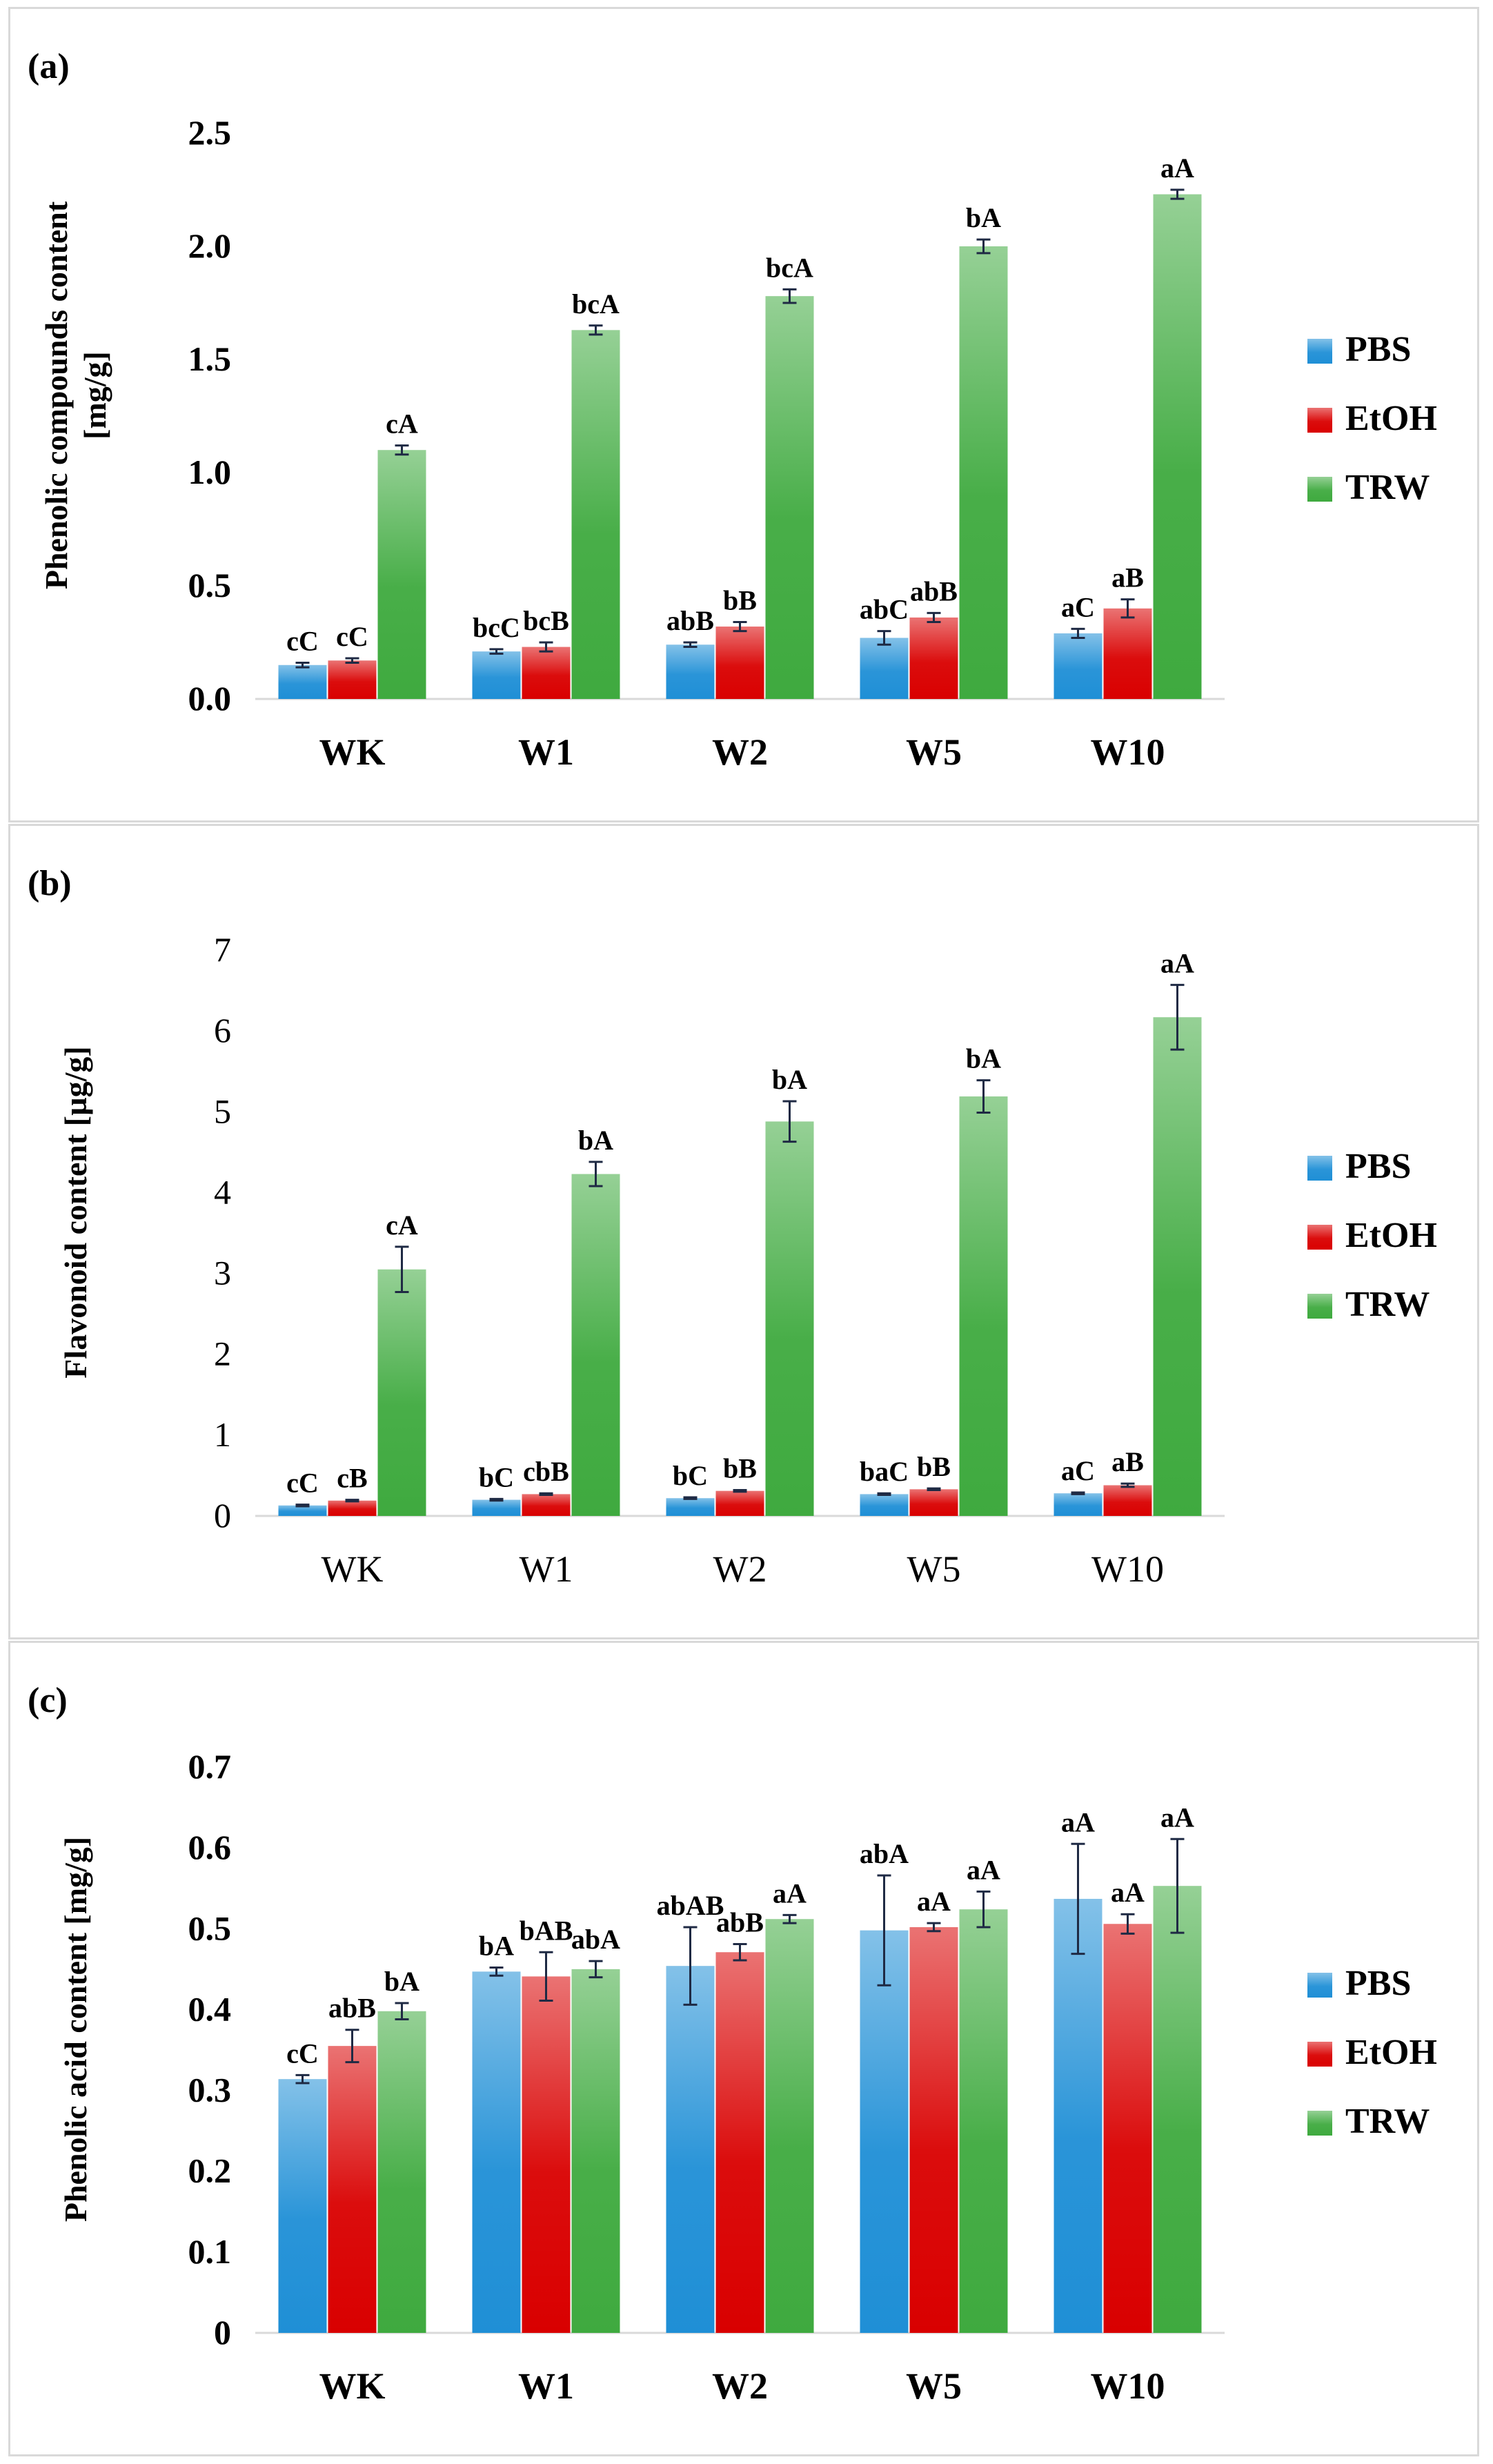 This screenshot has width=1493, height=2464. What do you see at coordinates (210, 245) in the screenshot?
I see `y-tick-label: 2.0` at bounding box center [210, 245].